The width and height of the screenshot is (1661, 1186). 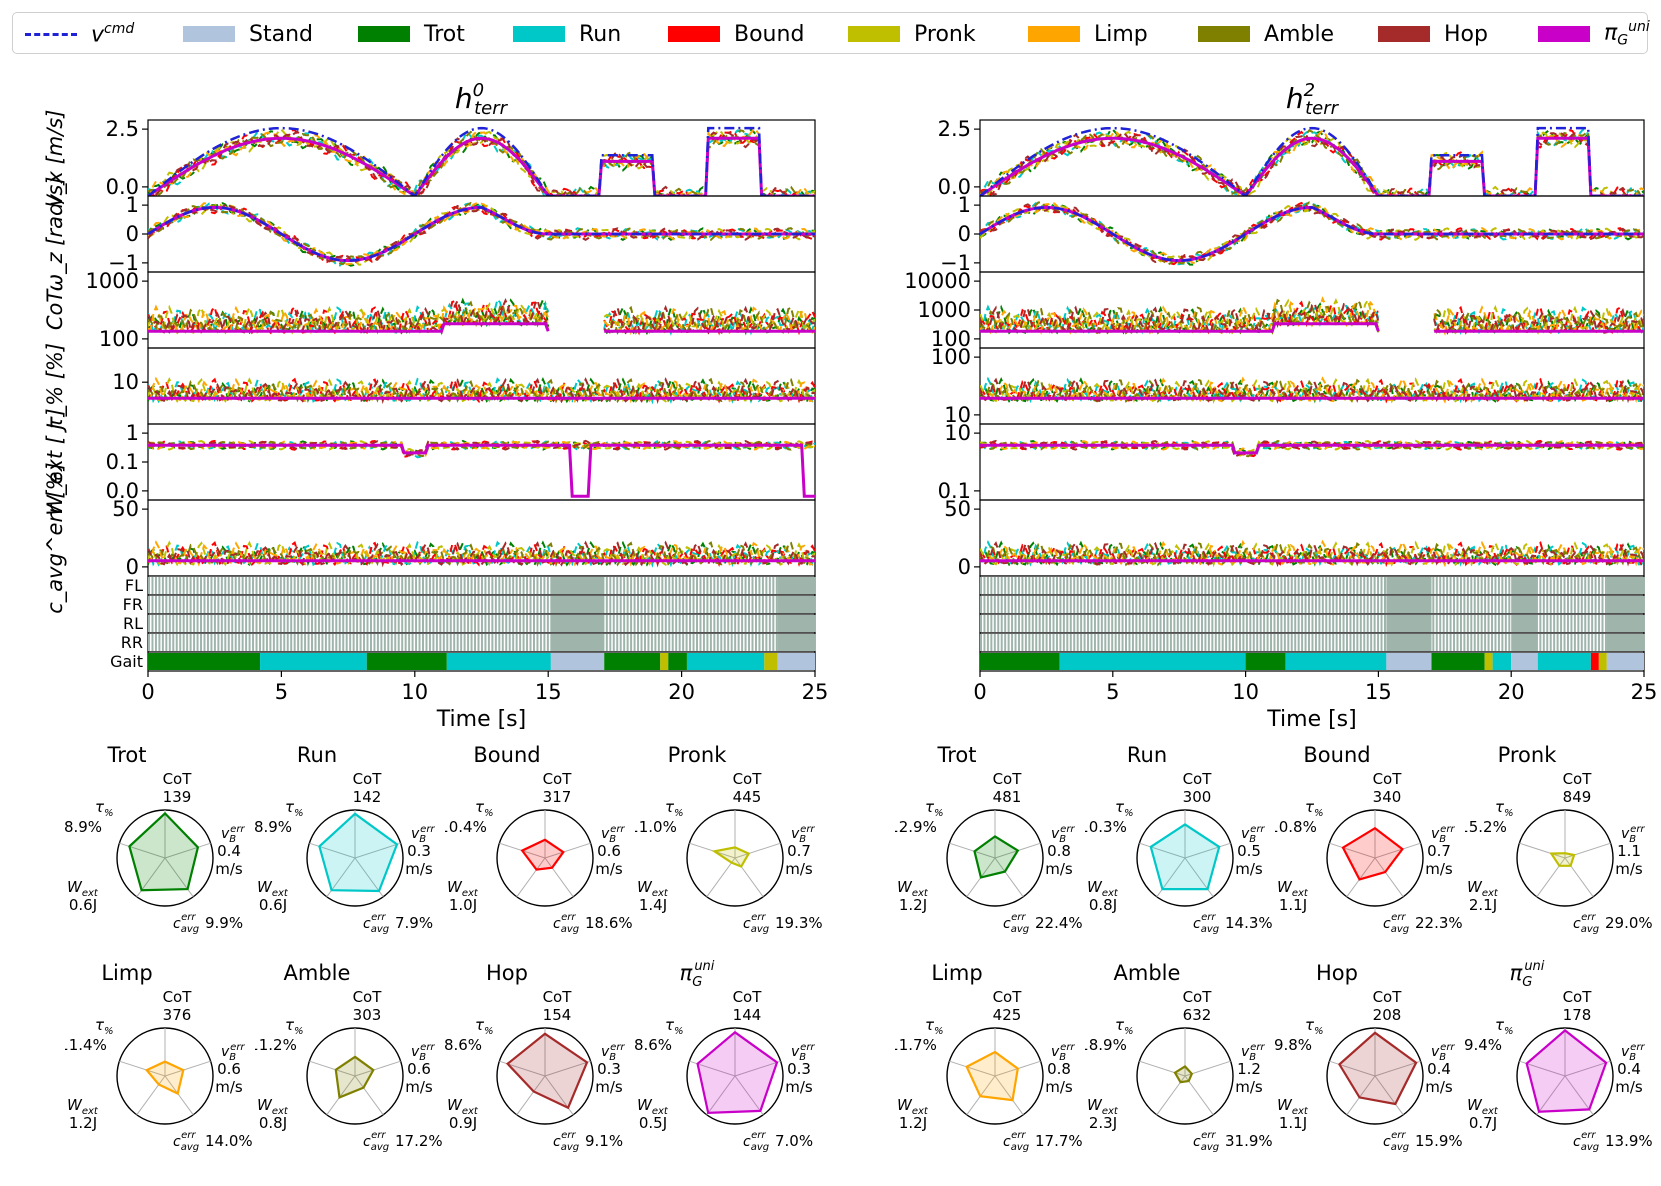 I want to click on legend-swatch, so click(x=539, y=34).